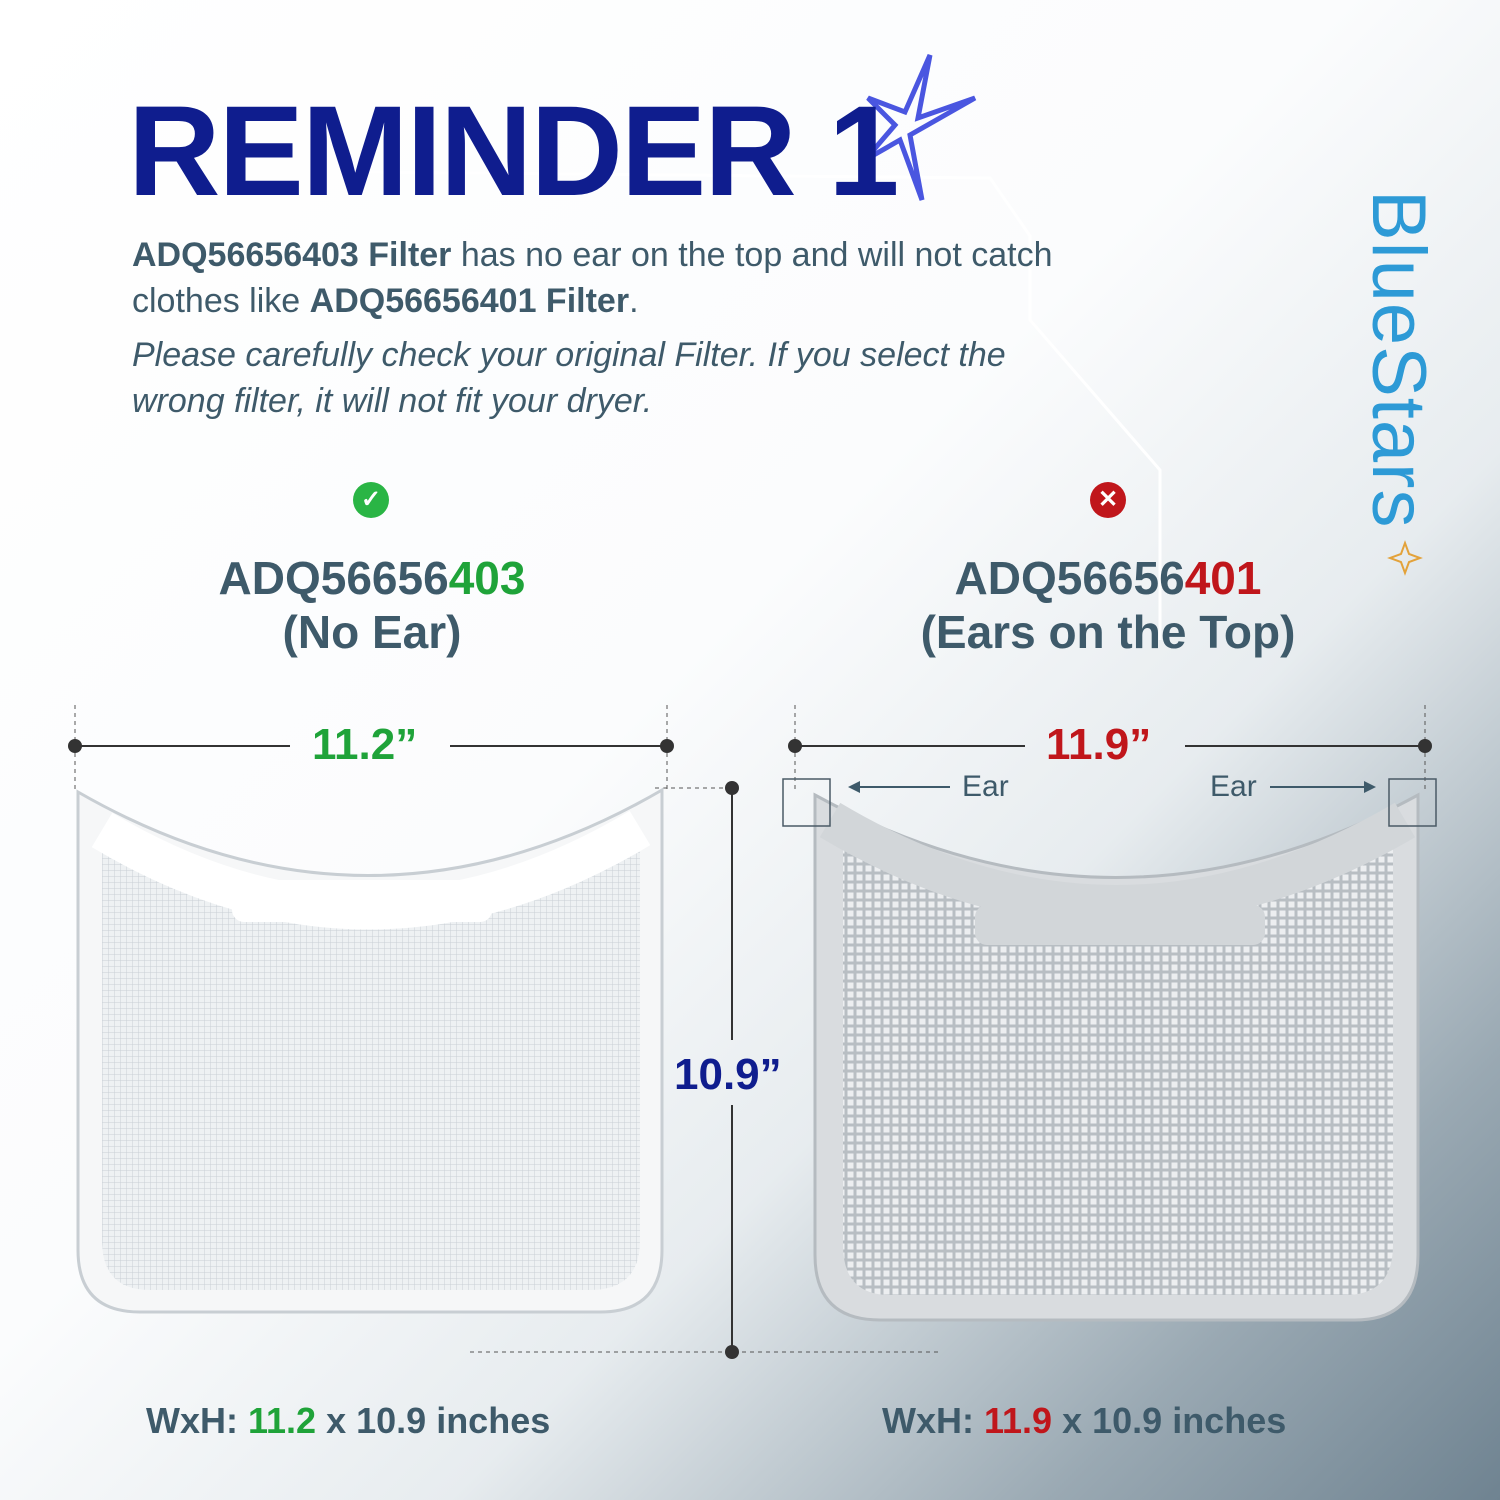  What do you see at coordinates (985, 786) in the screenshot?
I see `left-ear-label: Ear` at bounding box center [985, 786].